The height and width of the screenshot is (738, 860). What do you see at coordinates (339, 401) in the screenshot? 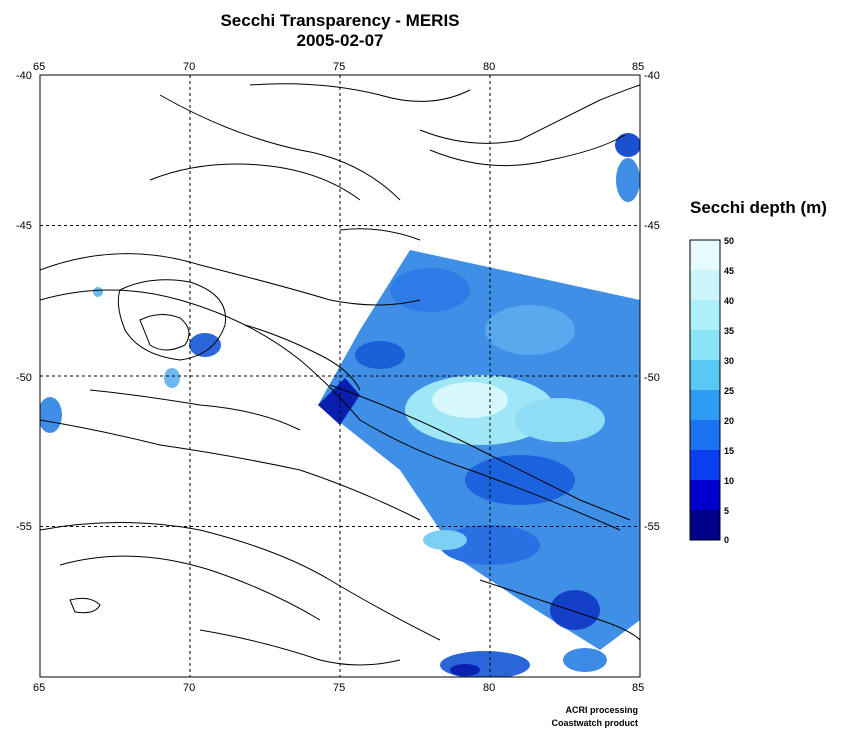
I see `swath-dark-edge` at bounding box center [339, 401].